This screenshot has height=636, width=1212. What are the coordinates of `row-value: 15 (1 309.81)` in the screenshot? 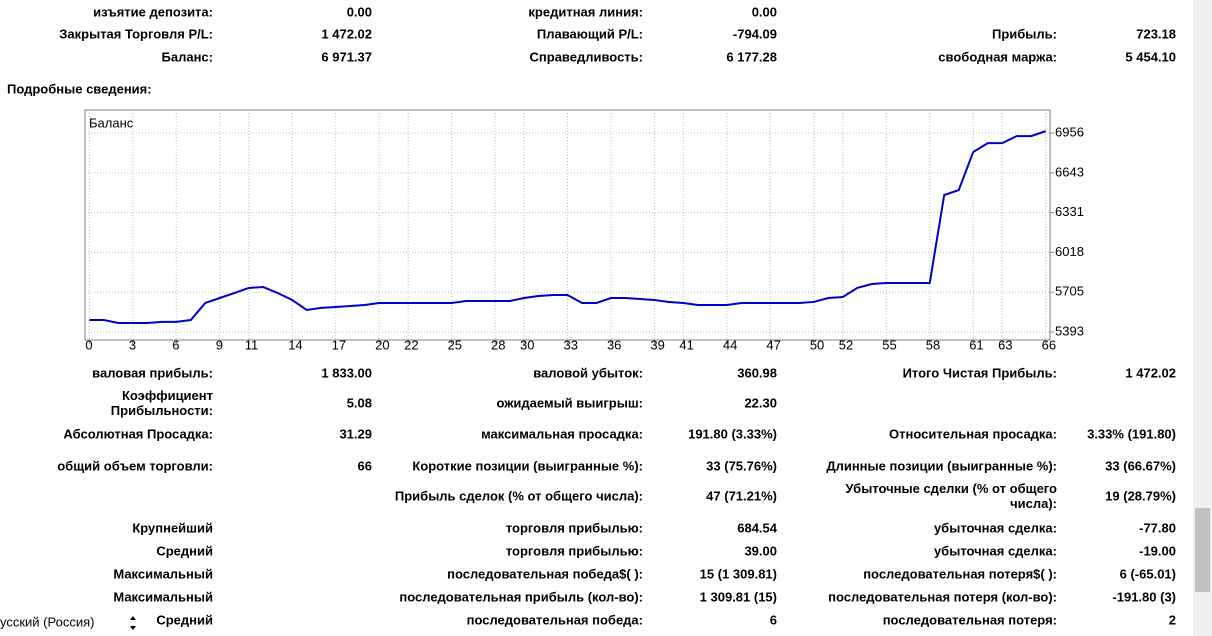 It's located at (738, 573).